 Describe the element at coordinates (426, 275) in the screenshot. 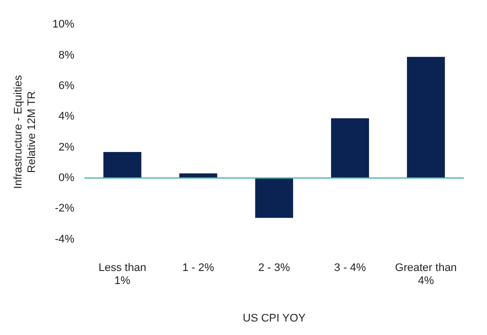

I see `x-tick-label: Greater than 4%` at that location.